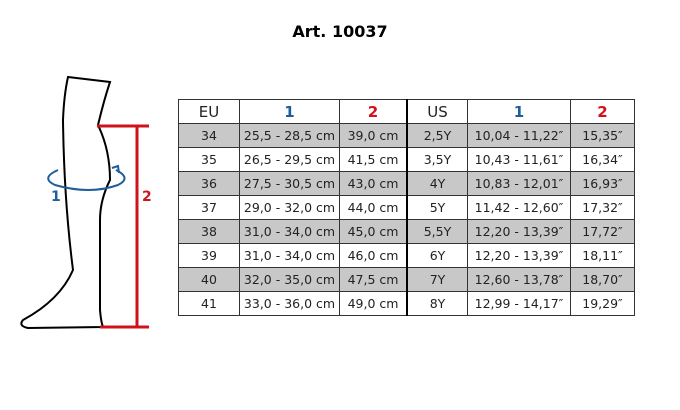 The width and height of the screenshot is (680, 410). Describe the element at coordinates (373, 231) in the screenshot. I see `table-cell: 45,0 cm` at that location.